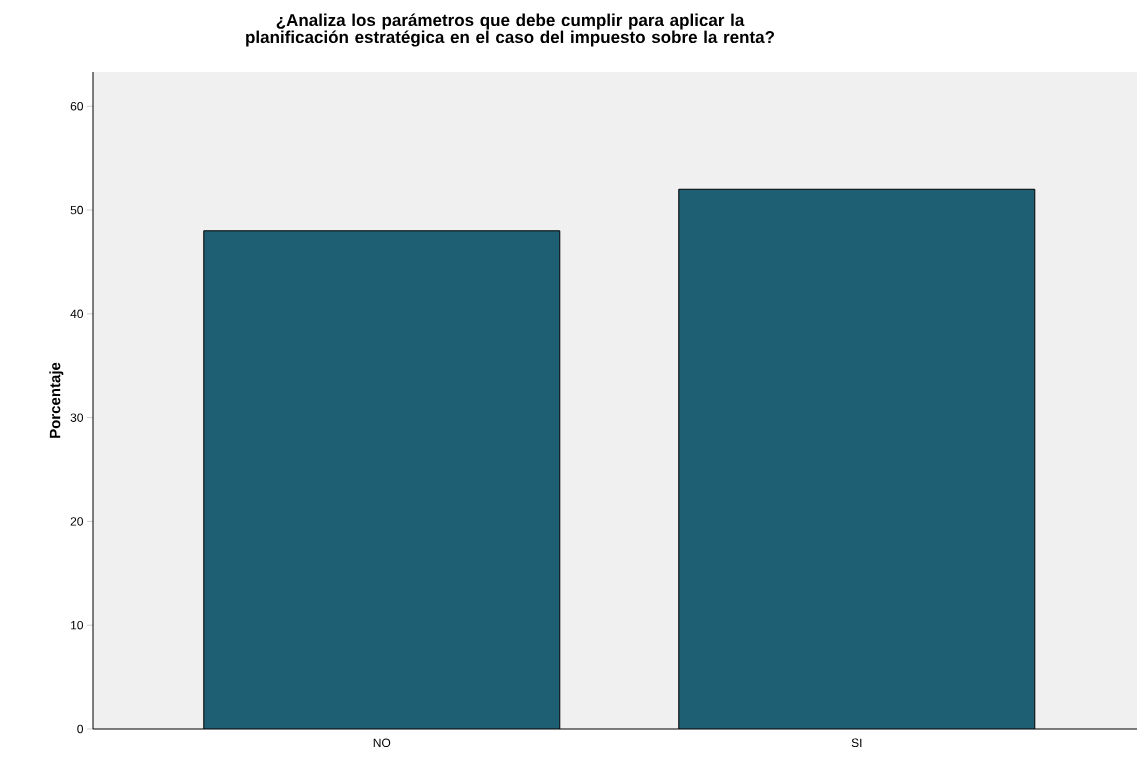 The image size is (1137, 761). Describe the element at coordinates (56, 400) in the screenshot. I see `y-axis-title: Porcentaje` at that location.